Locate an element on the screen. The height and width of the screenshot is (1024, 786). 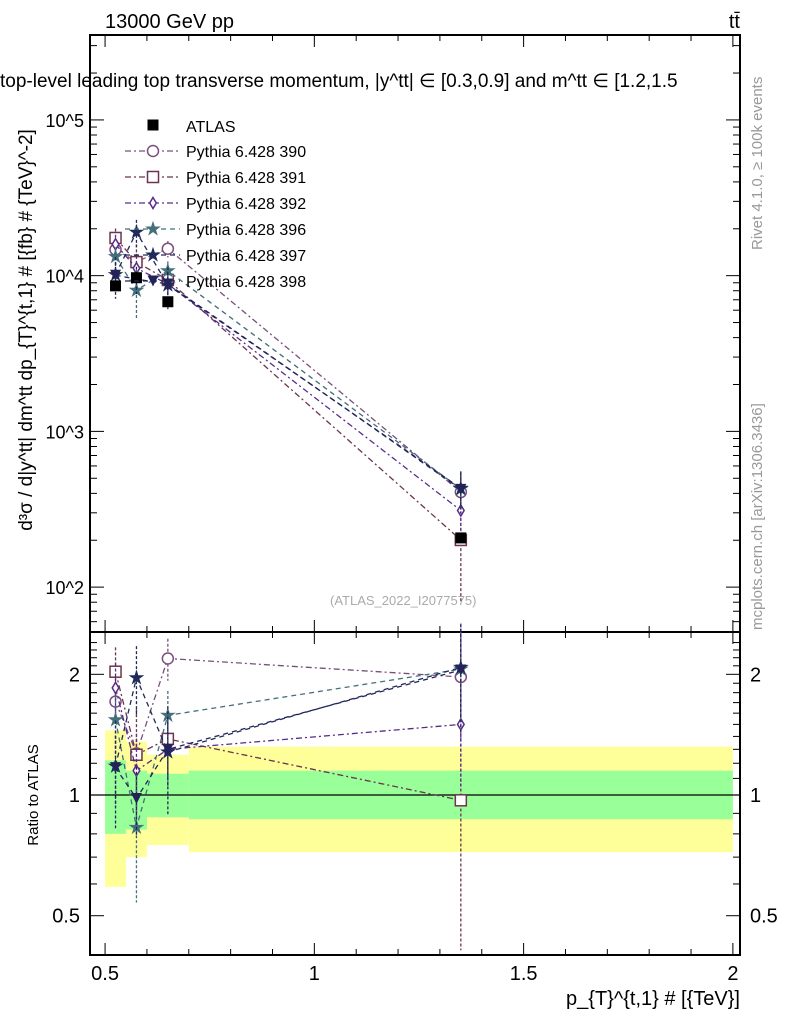
legend-label: ATLAS is located at coordinates (211, 127).